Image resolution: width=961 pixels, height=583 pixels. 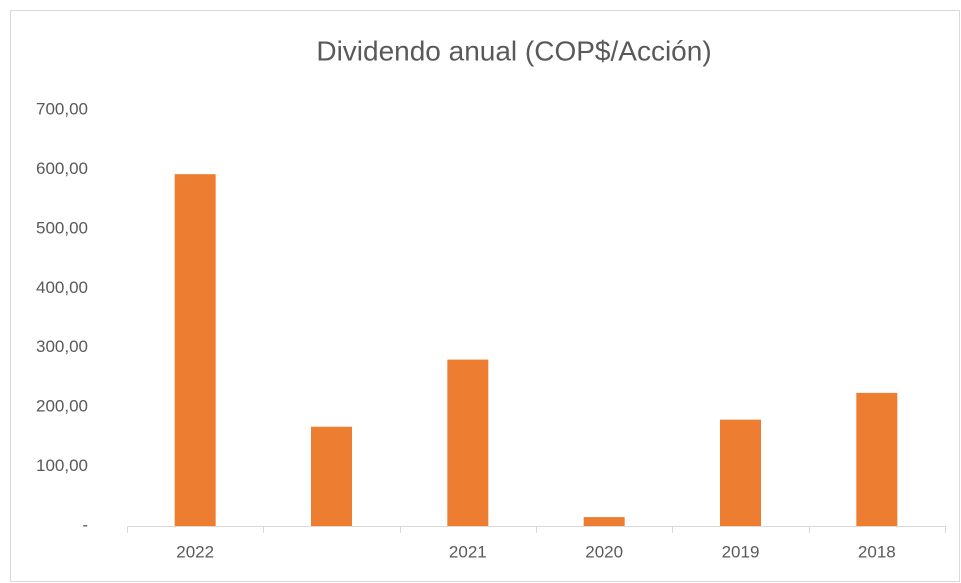 I want to click on y-tick-label: 700,00, so click(x=62, y=108).